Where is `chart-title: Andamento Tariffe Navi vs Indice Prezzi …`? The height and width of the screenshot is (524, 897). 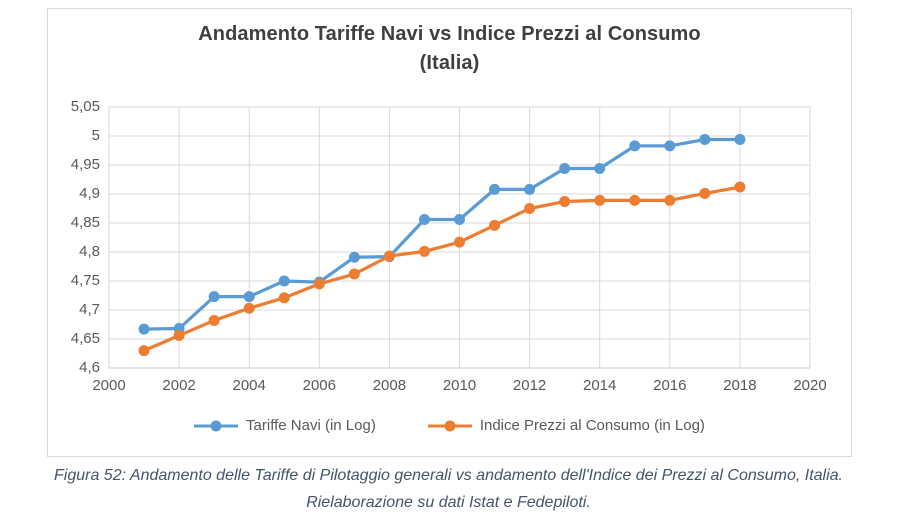
chart-title: Andamento Tariffe Navi vs Indice Prezzi … is located at coordinates (449, 49).